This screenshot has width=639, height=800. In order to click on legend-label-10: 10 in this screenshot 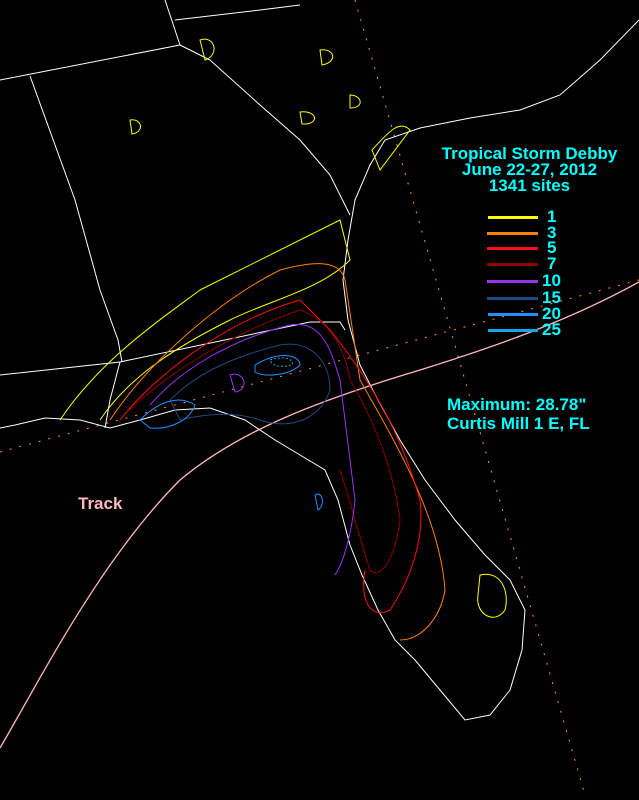, I will do `click(551, 280)`.